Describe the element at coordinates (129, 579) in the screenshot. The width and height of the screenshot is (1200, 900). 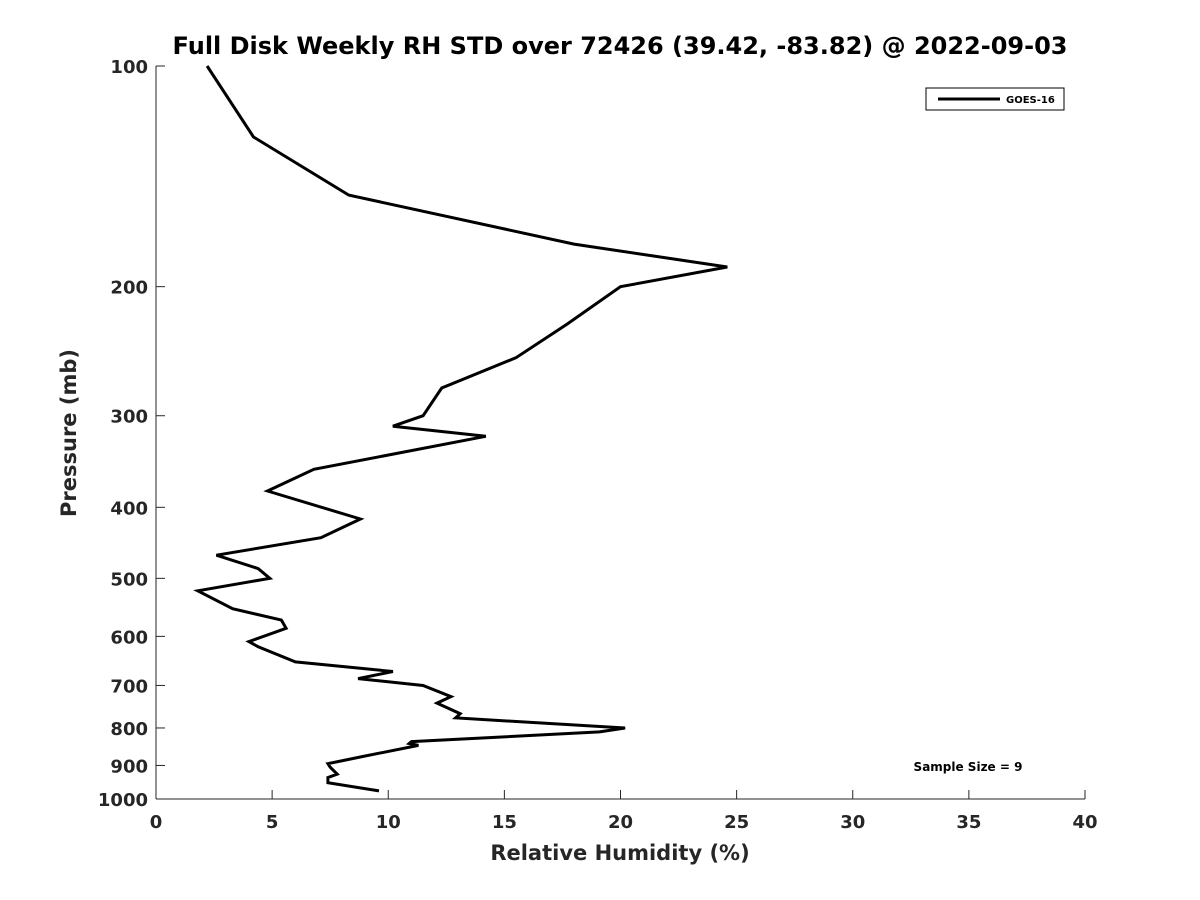
I see `y-tick-label: 500` at that location.